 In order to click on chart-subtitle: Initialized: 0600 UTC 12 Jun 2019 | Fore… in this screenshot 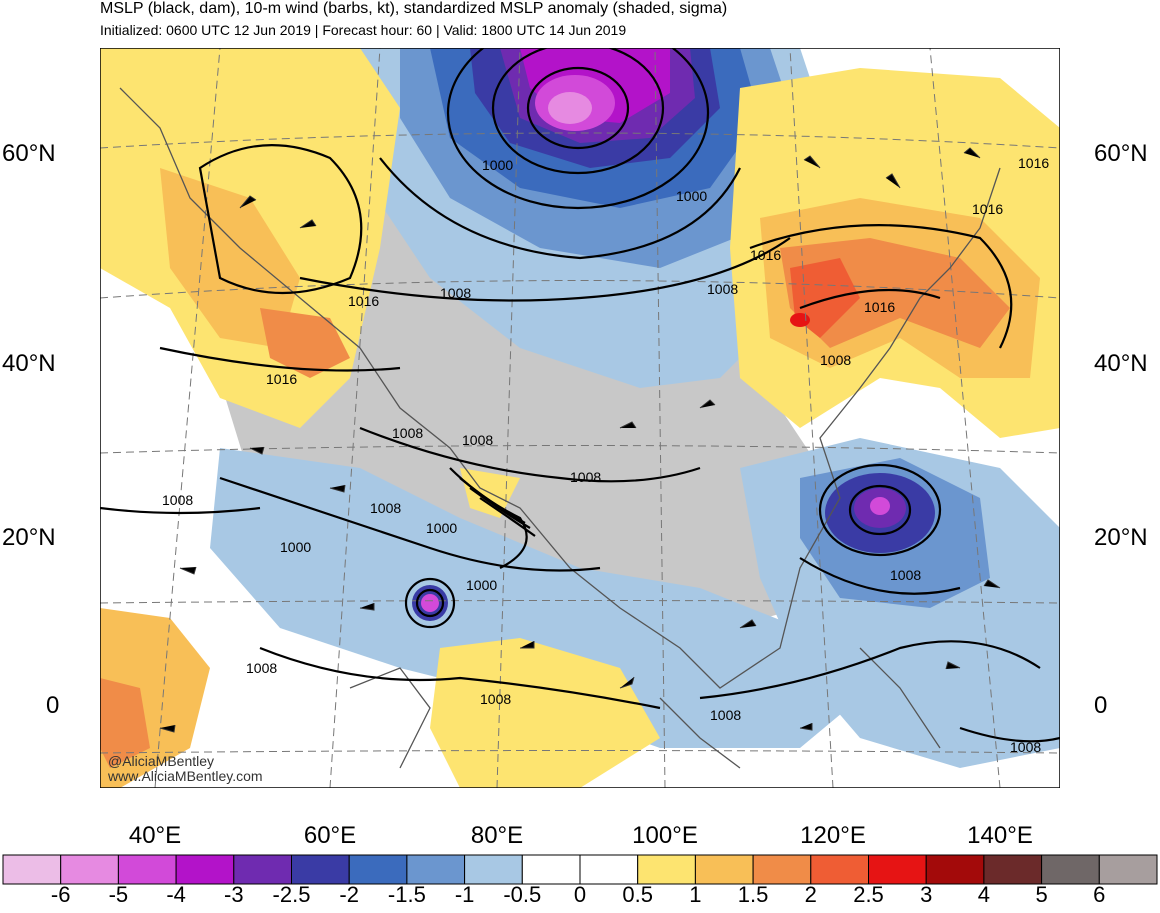, I will do `click(363, 30)`.